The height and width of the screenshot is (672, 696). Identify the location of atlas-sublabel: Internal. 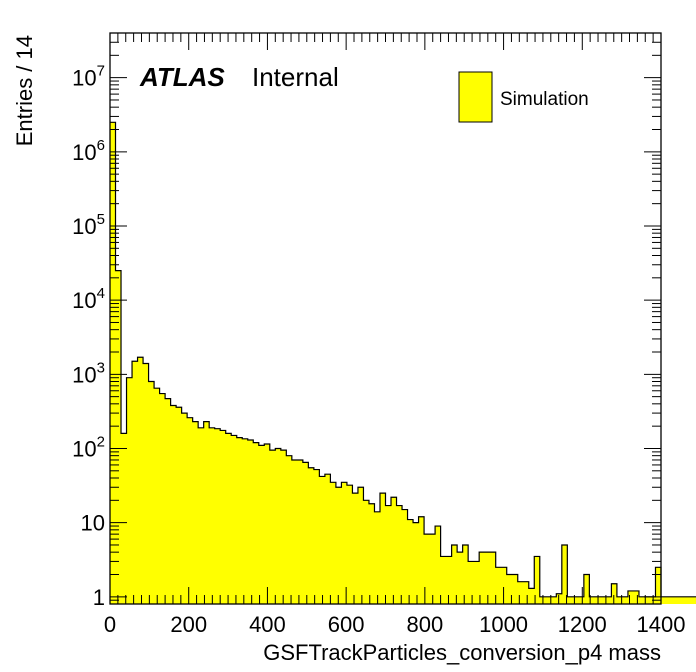
(295, 77).